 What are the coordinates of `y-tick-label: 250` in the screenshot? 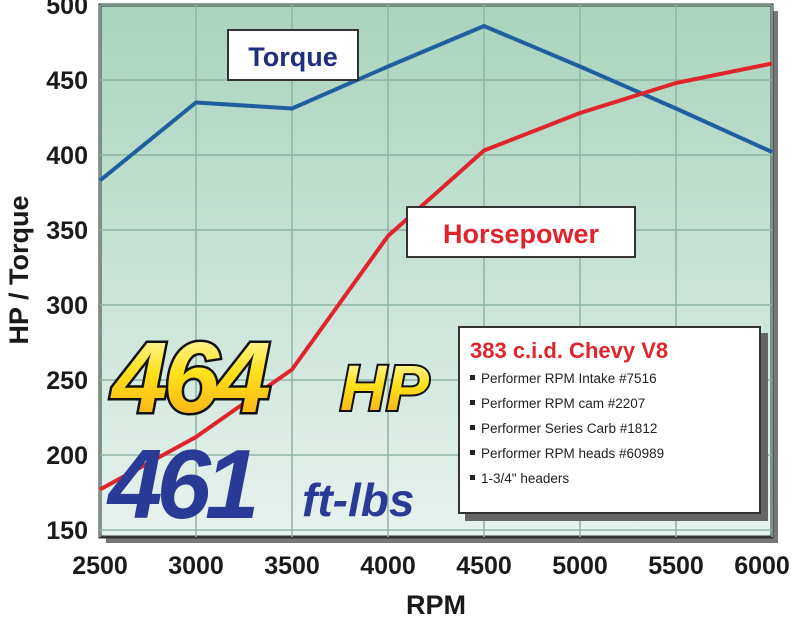 It's located at (67, 381).